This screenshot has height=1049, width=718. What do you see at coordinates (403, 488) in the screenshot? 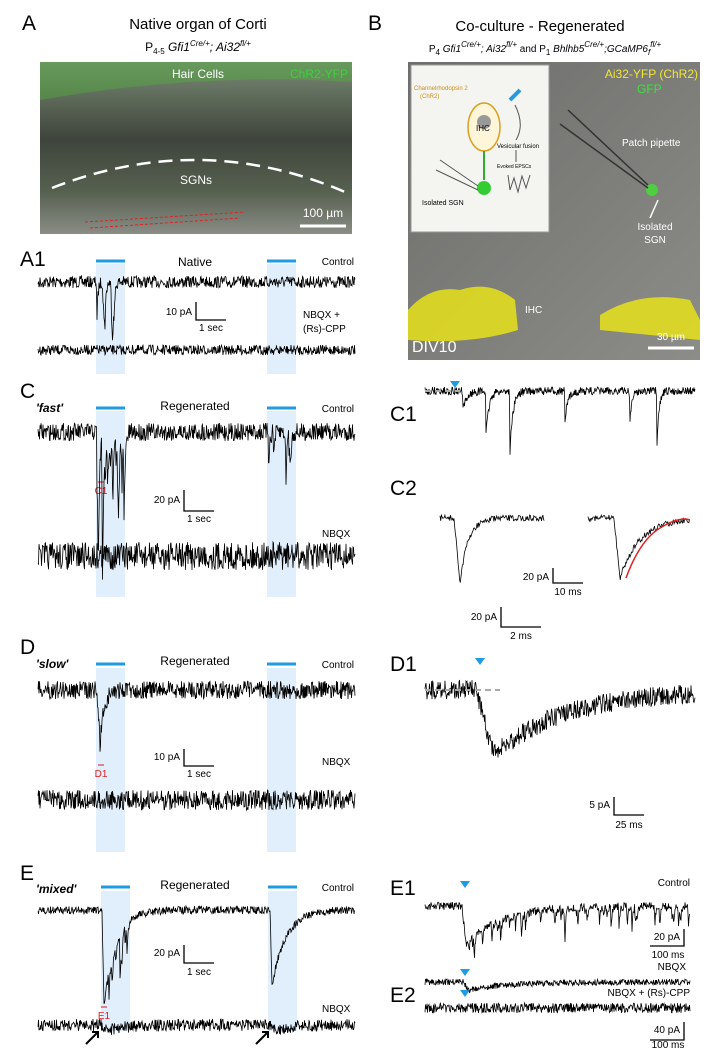
I see `panel-label: C2` at bounding box center [403, 488].